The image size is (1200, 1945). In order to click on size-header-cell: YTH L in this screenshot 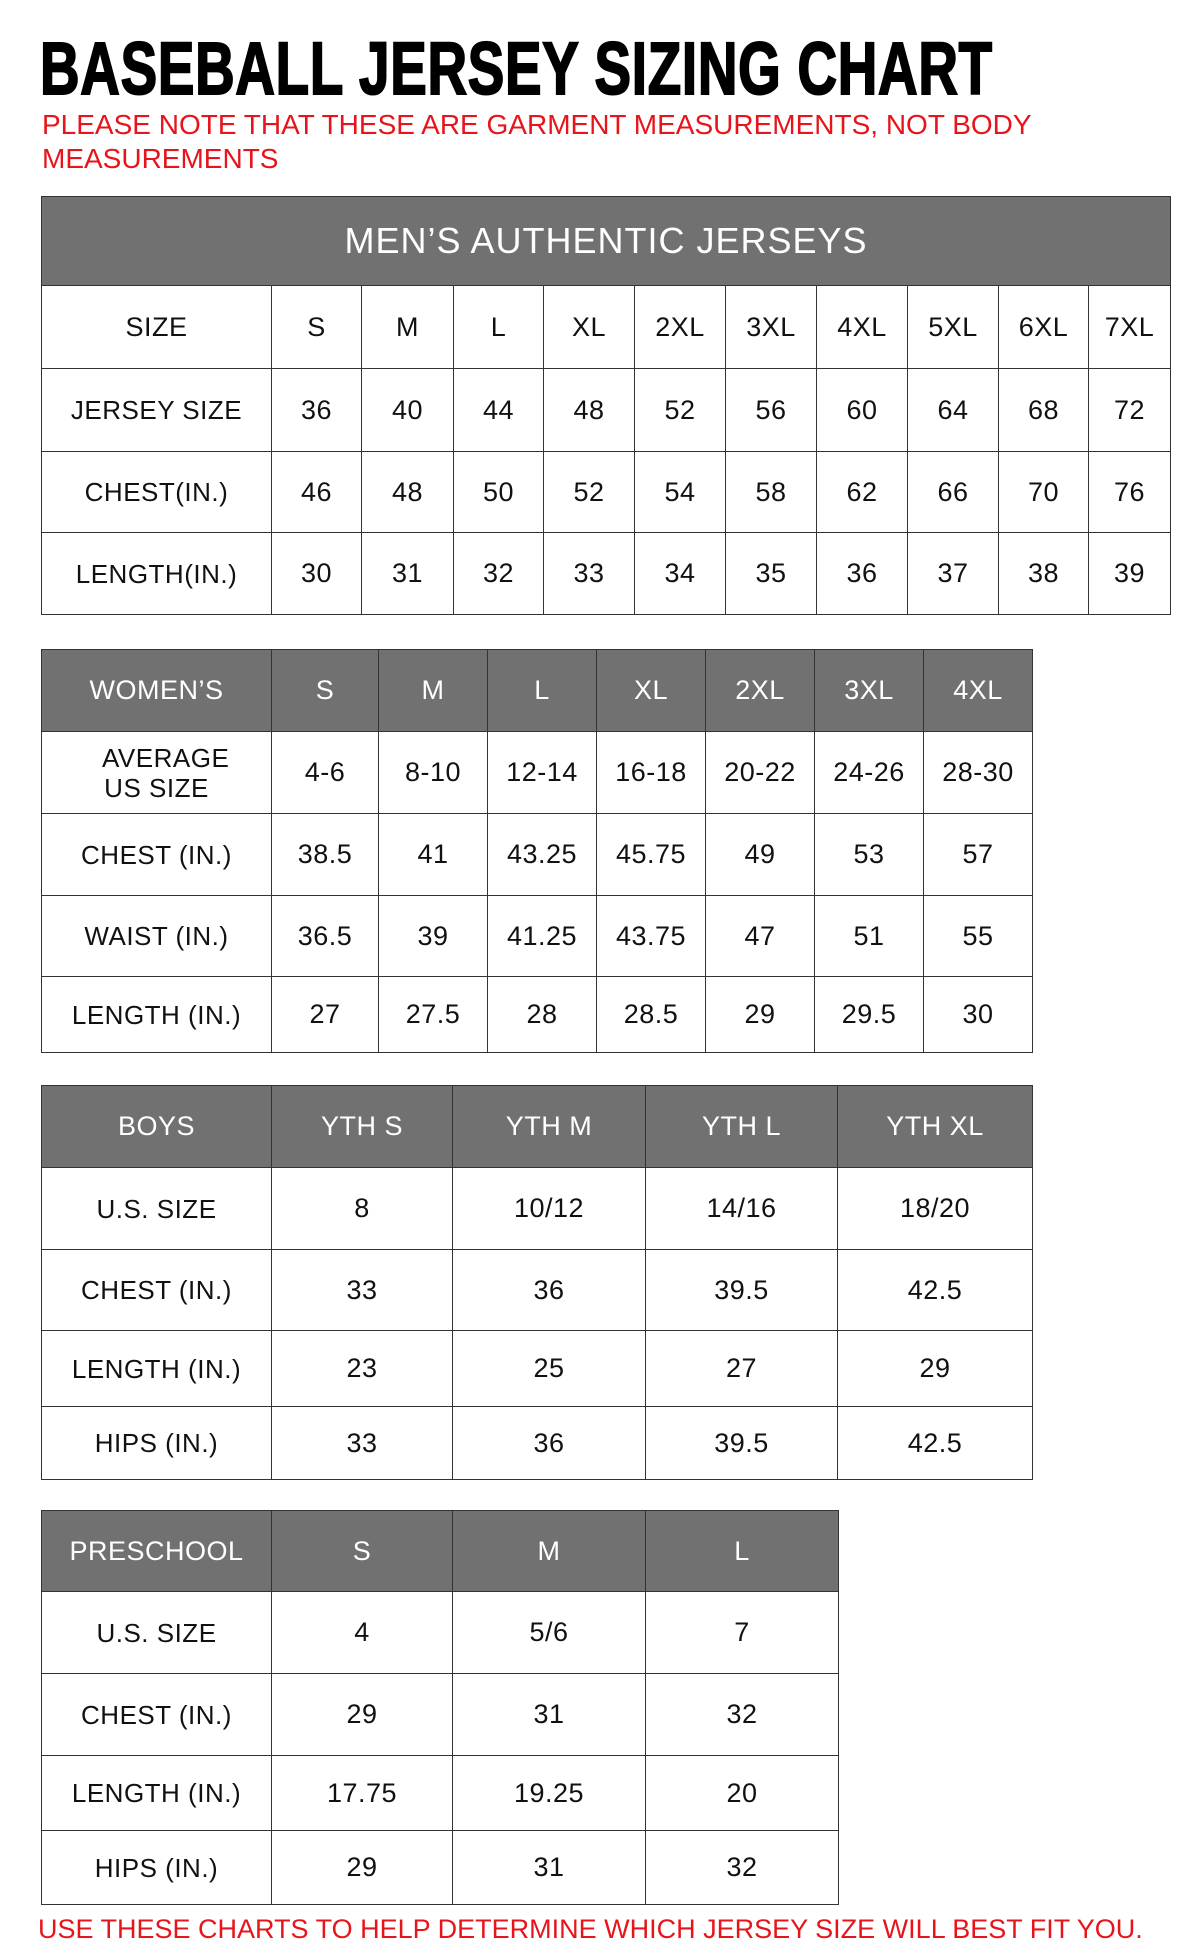, I will do `click(741, 1126)`.